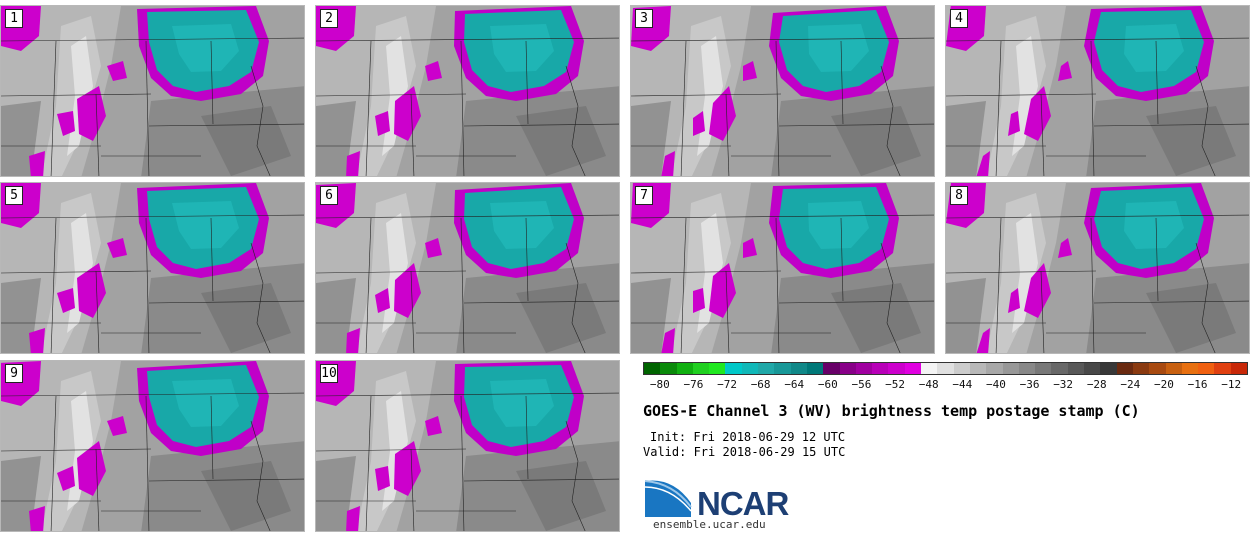 The width and height of the screenshot is (1260, 533). I want to click on colorbar-tick-label: −52, so click(895, 384).